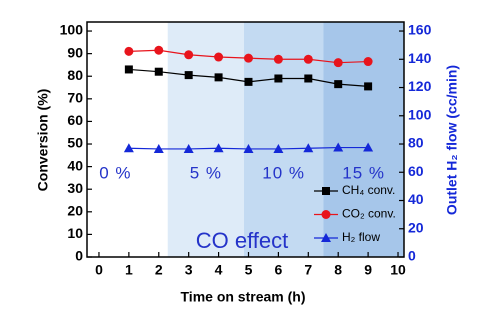  What do you see at coordinates (43, 140) in the screenshot?
I see `y-axis-title: Conversion (%)` at bounding box center [43, 140].